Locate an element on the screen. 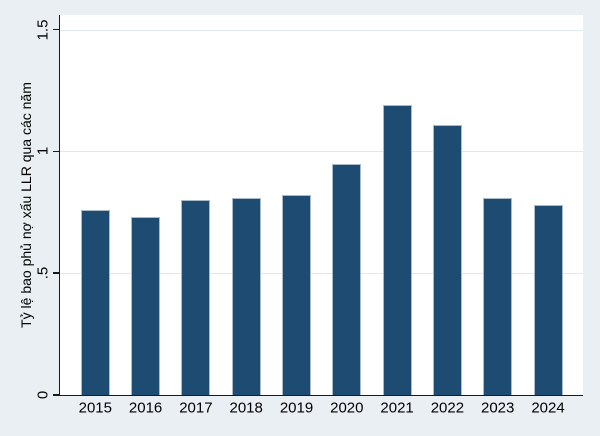 This screenshot has width=600, height=436. y-tick-label-1: 1 is located at coordinates (43, 151).